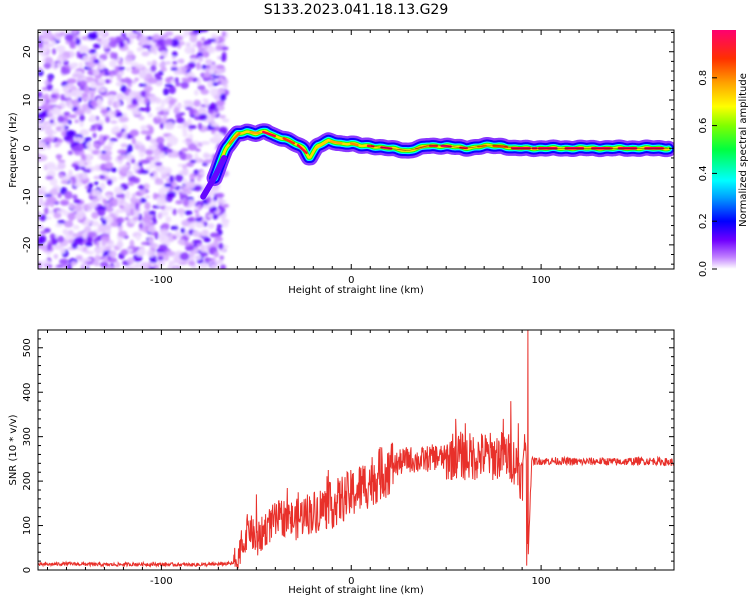 Image resolution: width=750 pixels, height=600 pixels. Describe the element at coordinates (27, 148) in the screenshot. I see `spectrogram-y-tick-label: 0` at that location.